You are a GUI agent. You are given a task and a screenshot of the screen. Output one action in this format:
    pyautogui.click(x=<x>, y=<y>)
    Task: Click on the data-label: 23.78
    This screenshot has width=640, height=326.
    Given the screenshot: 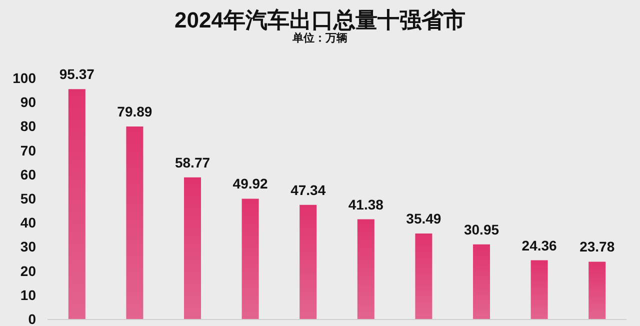 What is the action you would take?
    pyautogui.click(x=597, y=246)
    